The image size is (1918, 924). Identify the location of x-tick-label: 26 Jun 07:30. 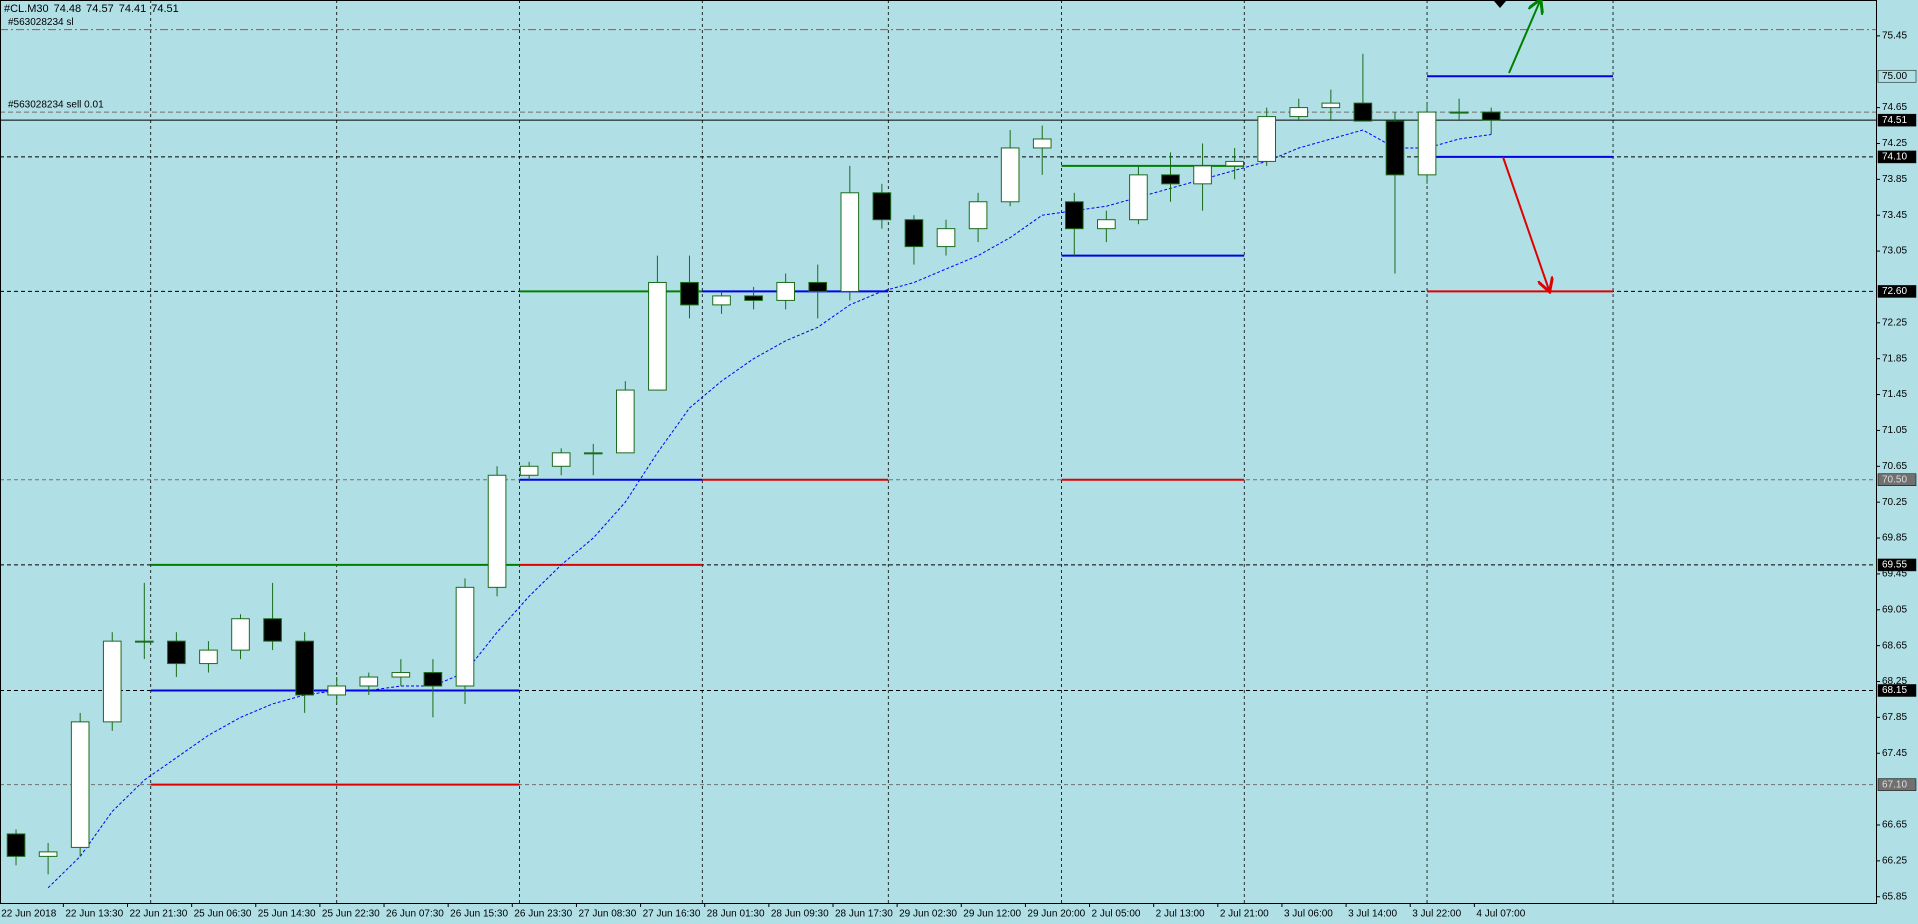
(415, 914).